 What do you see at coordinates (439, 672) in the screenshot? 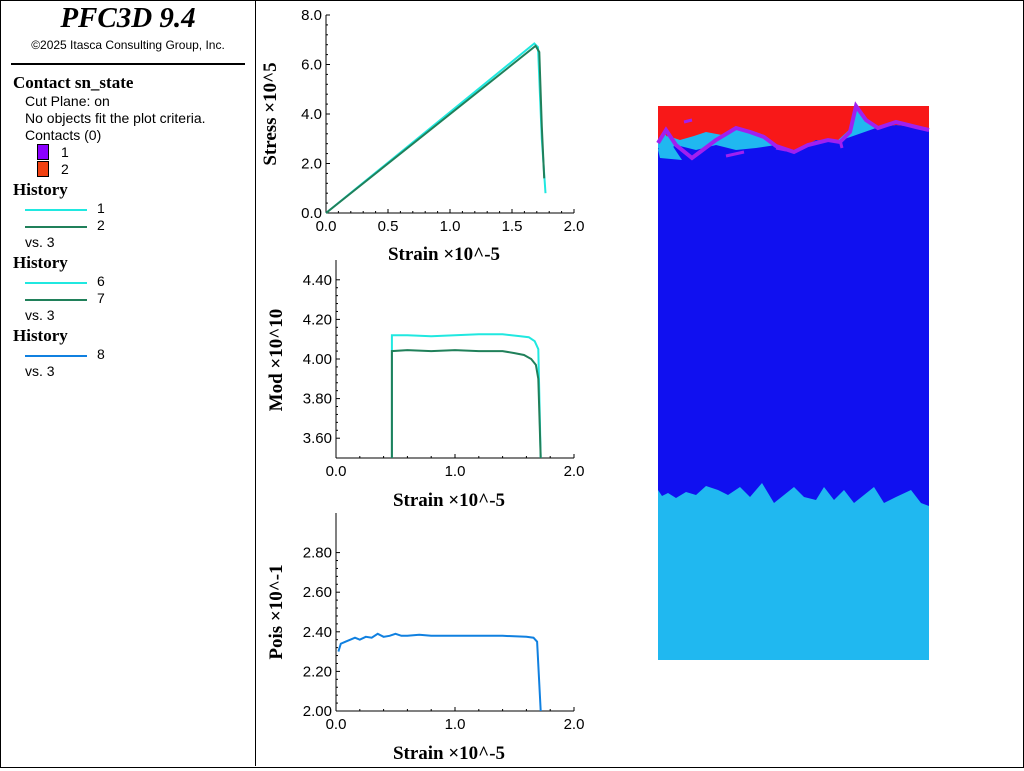
I see `series-8-line` at bounding box center [439, 672].